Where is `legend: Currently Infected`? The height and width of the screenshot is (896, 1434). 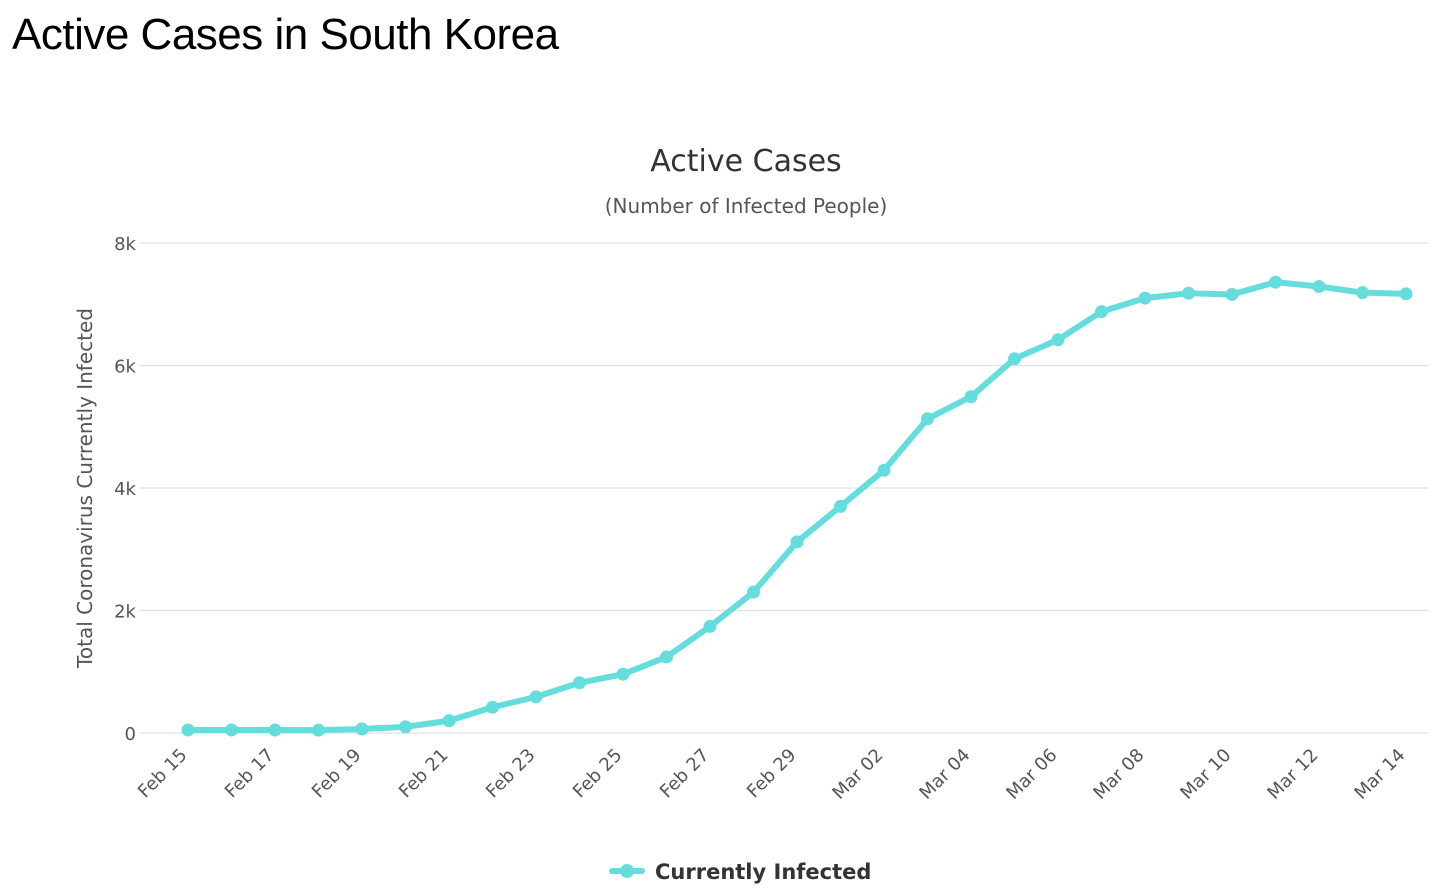 legend: Currently Infected is located at coordinates (740, 872).